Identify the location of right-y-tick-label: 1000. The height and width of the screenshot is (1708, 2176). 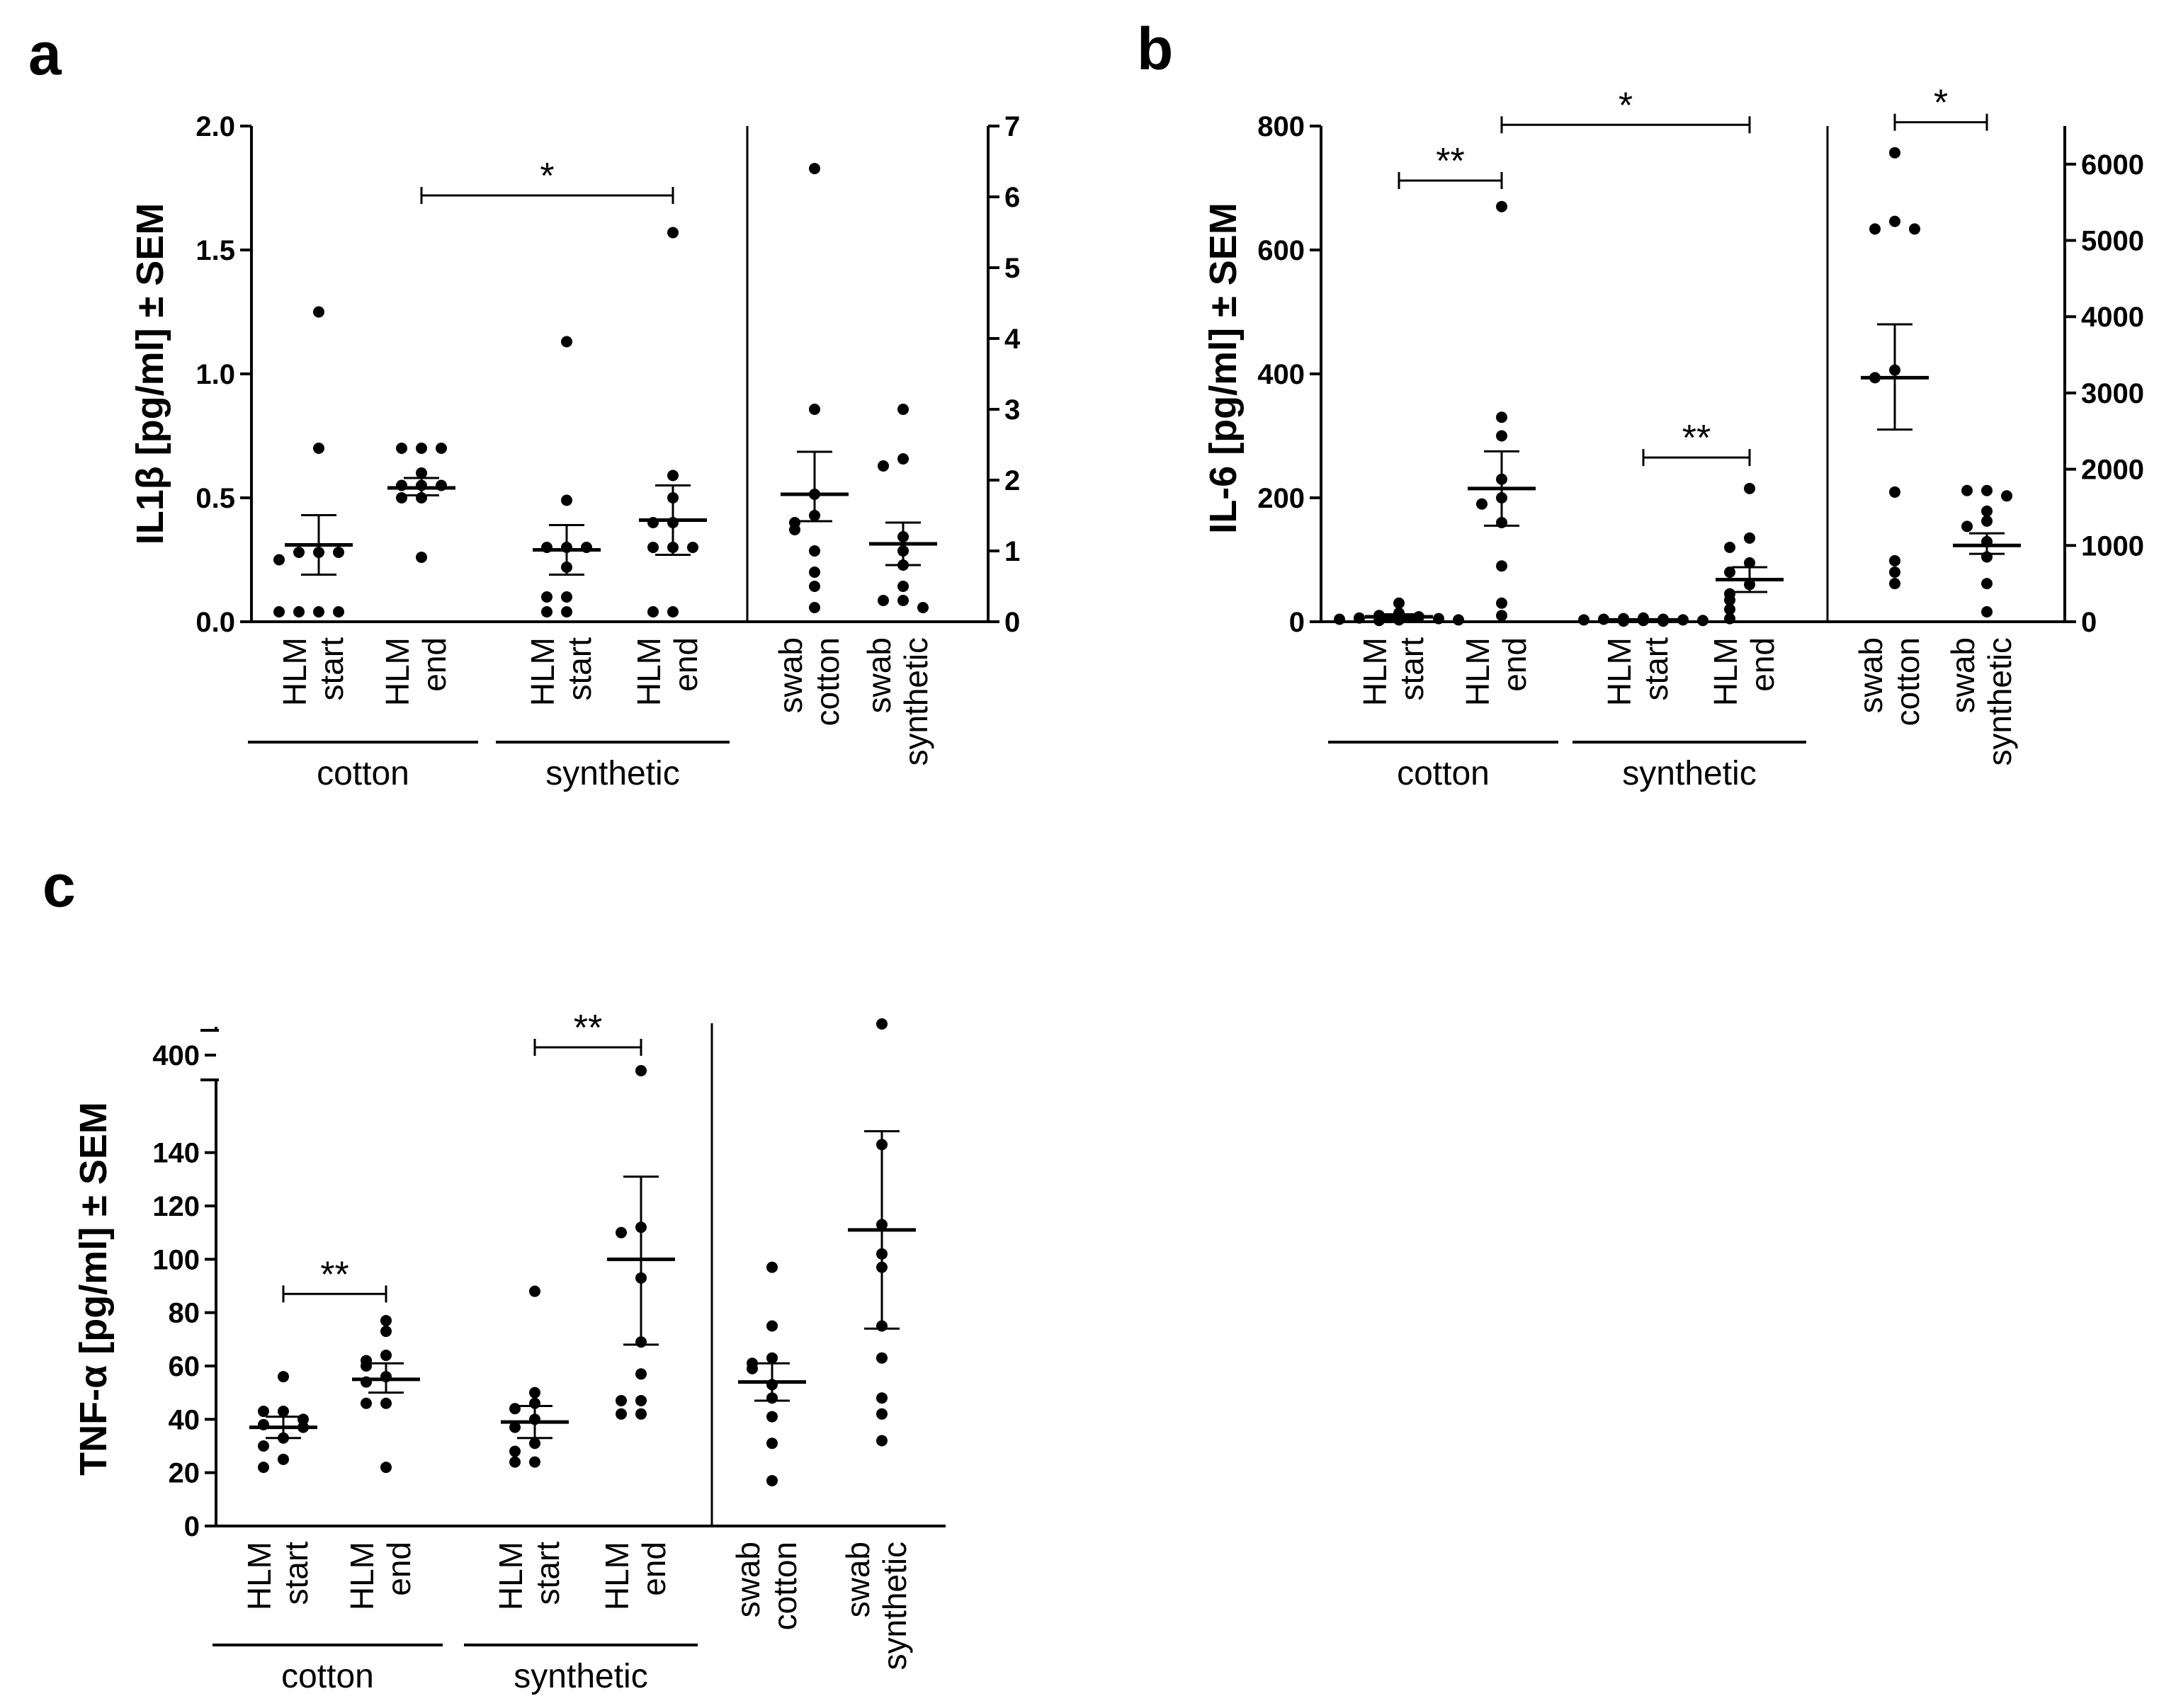
(2112, 546).